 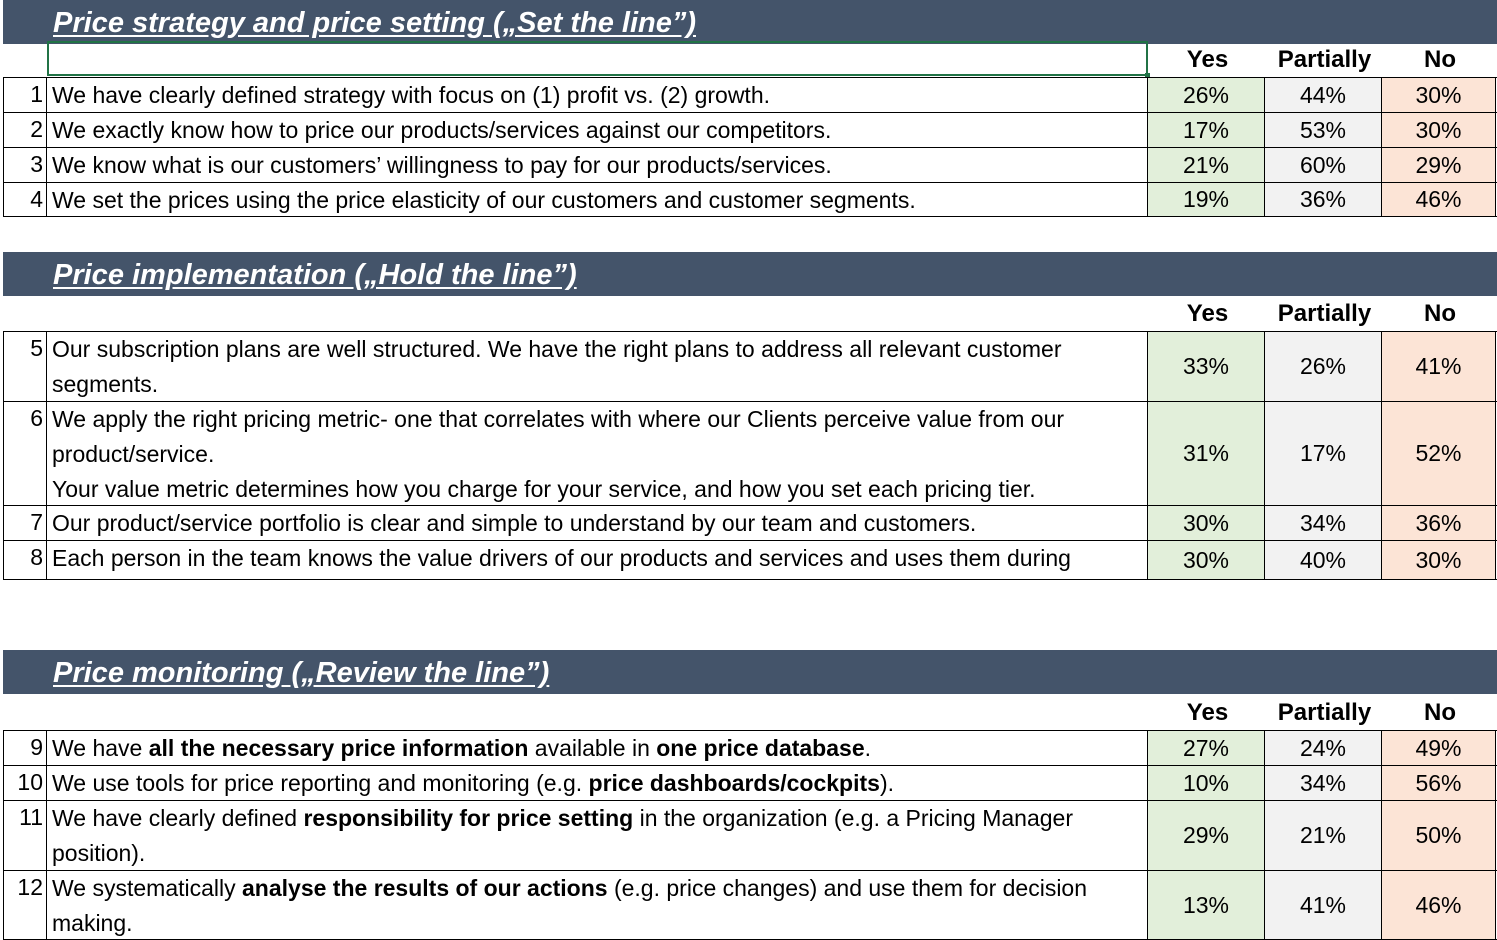 I want to click on value-cell-no: 41%, so click(x=1439, y=366).